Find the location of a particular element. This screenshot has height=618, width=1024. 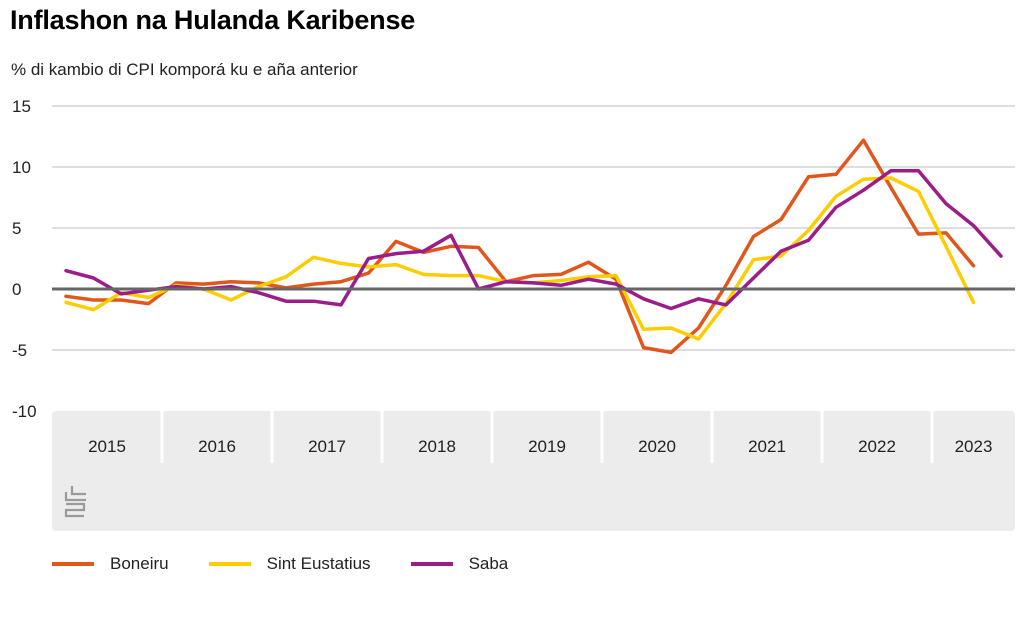

x-tick-label: 2021 is located at coordinates (767, 446).